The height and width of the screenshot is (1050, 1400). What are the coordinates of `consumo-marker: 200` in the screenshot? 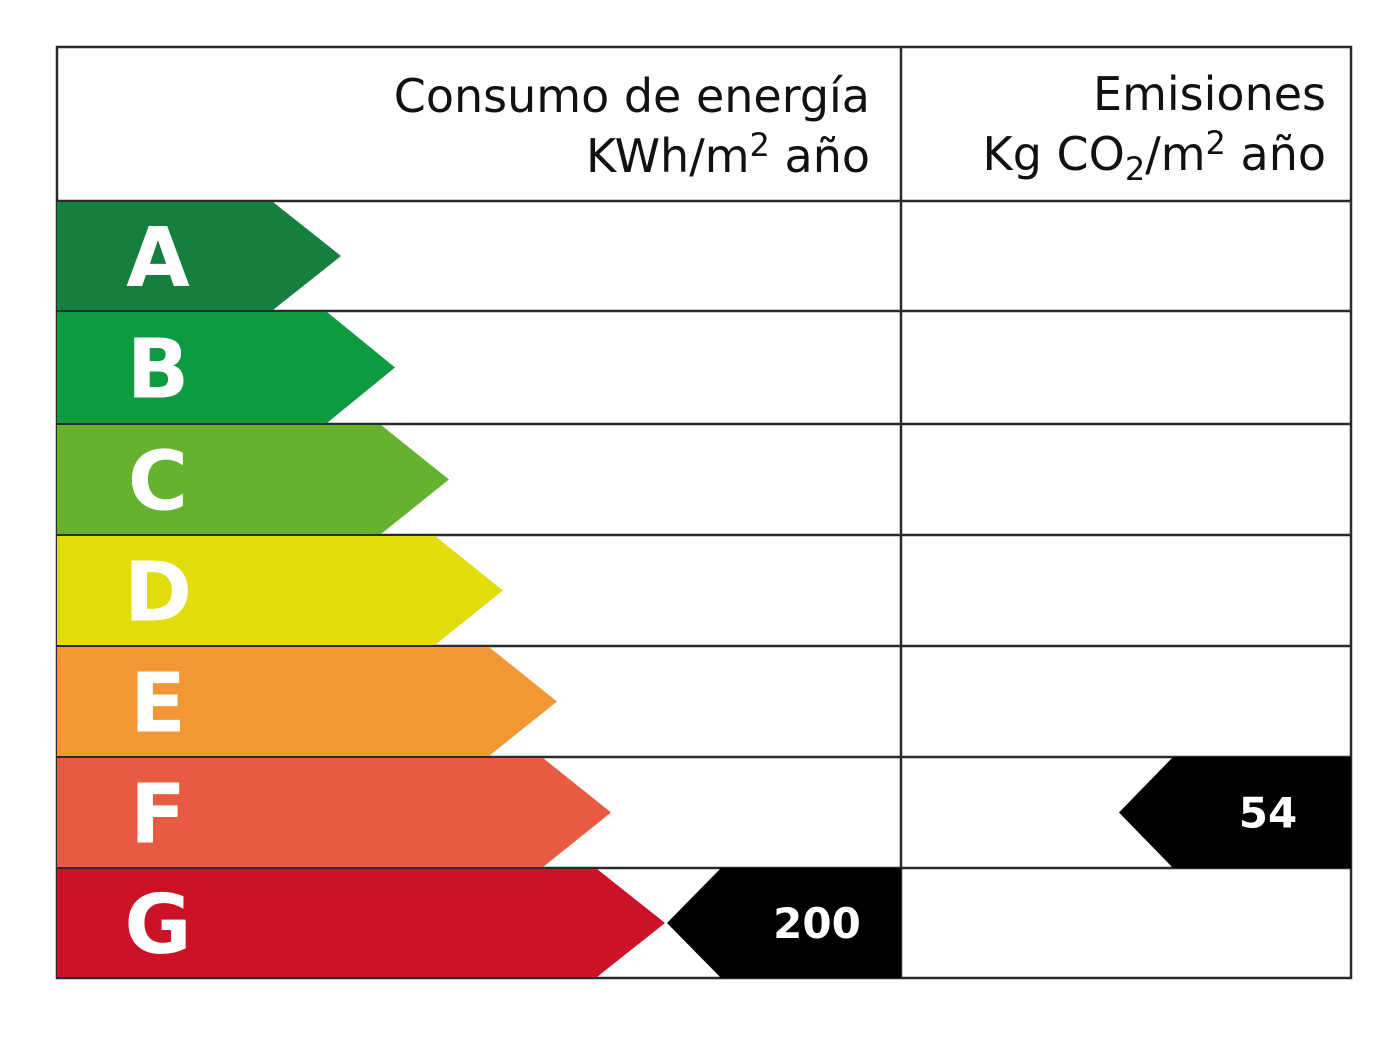 It's located at (784, 923).